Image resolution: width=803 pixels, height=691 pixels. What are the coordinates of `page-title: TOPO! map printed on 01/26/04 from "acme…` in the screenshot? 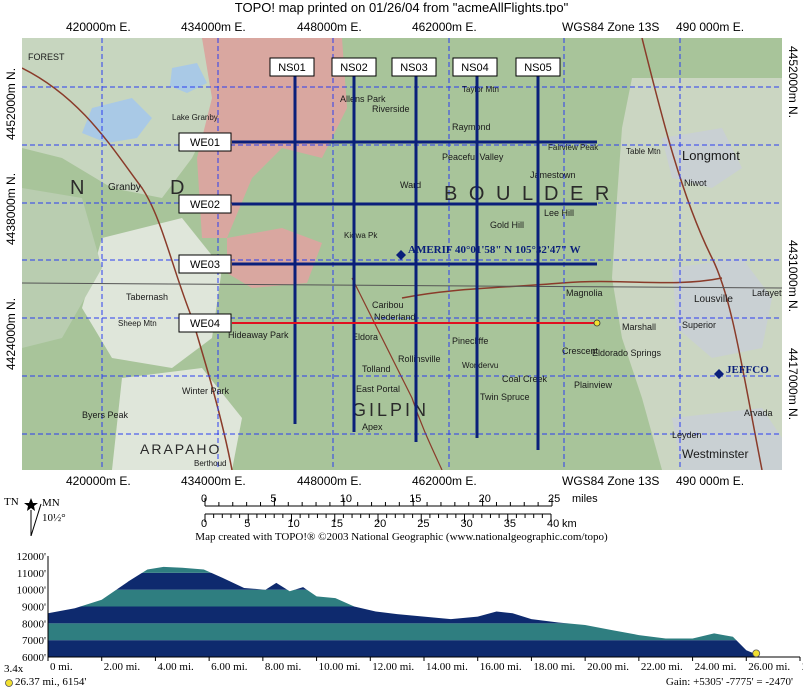 It's located at (401, 7).